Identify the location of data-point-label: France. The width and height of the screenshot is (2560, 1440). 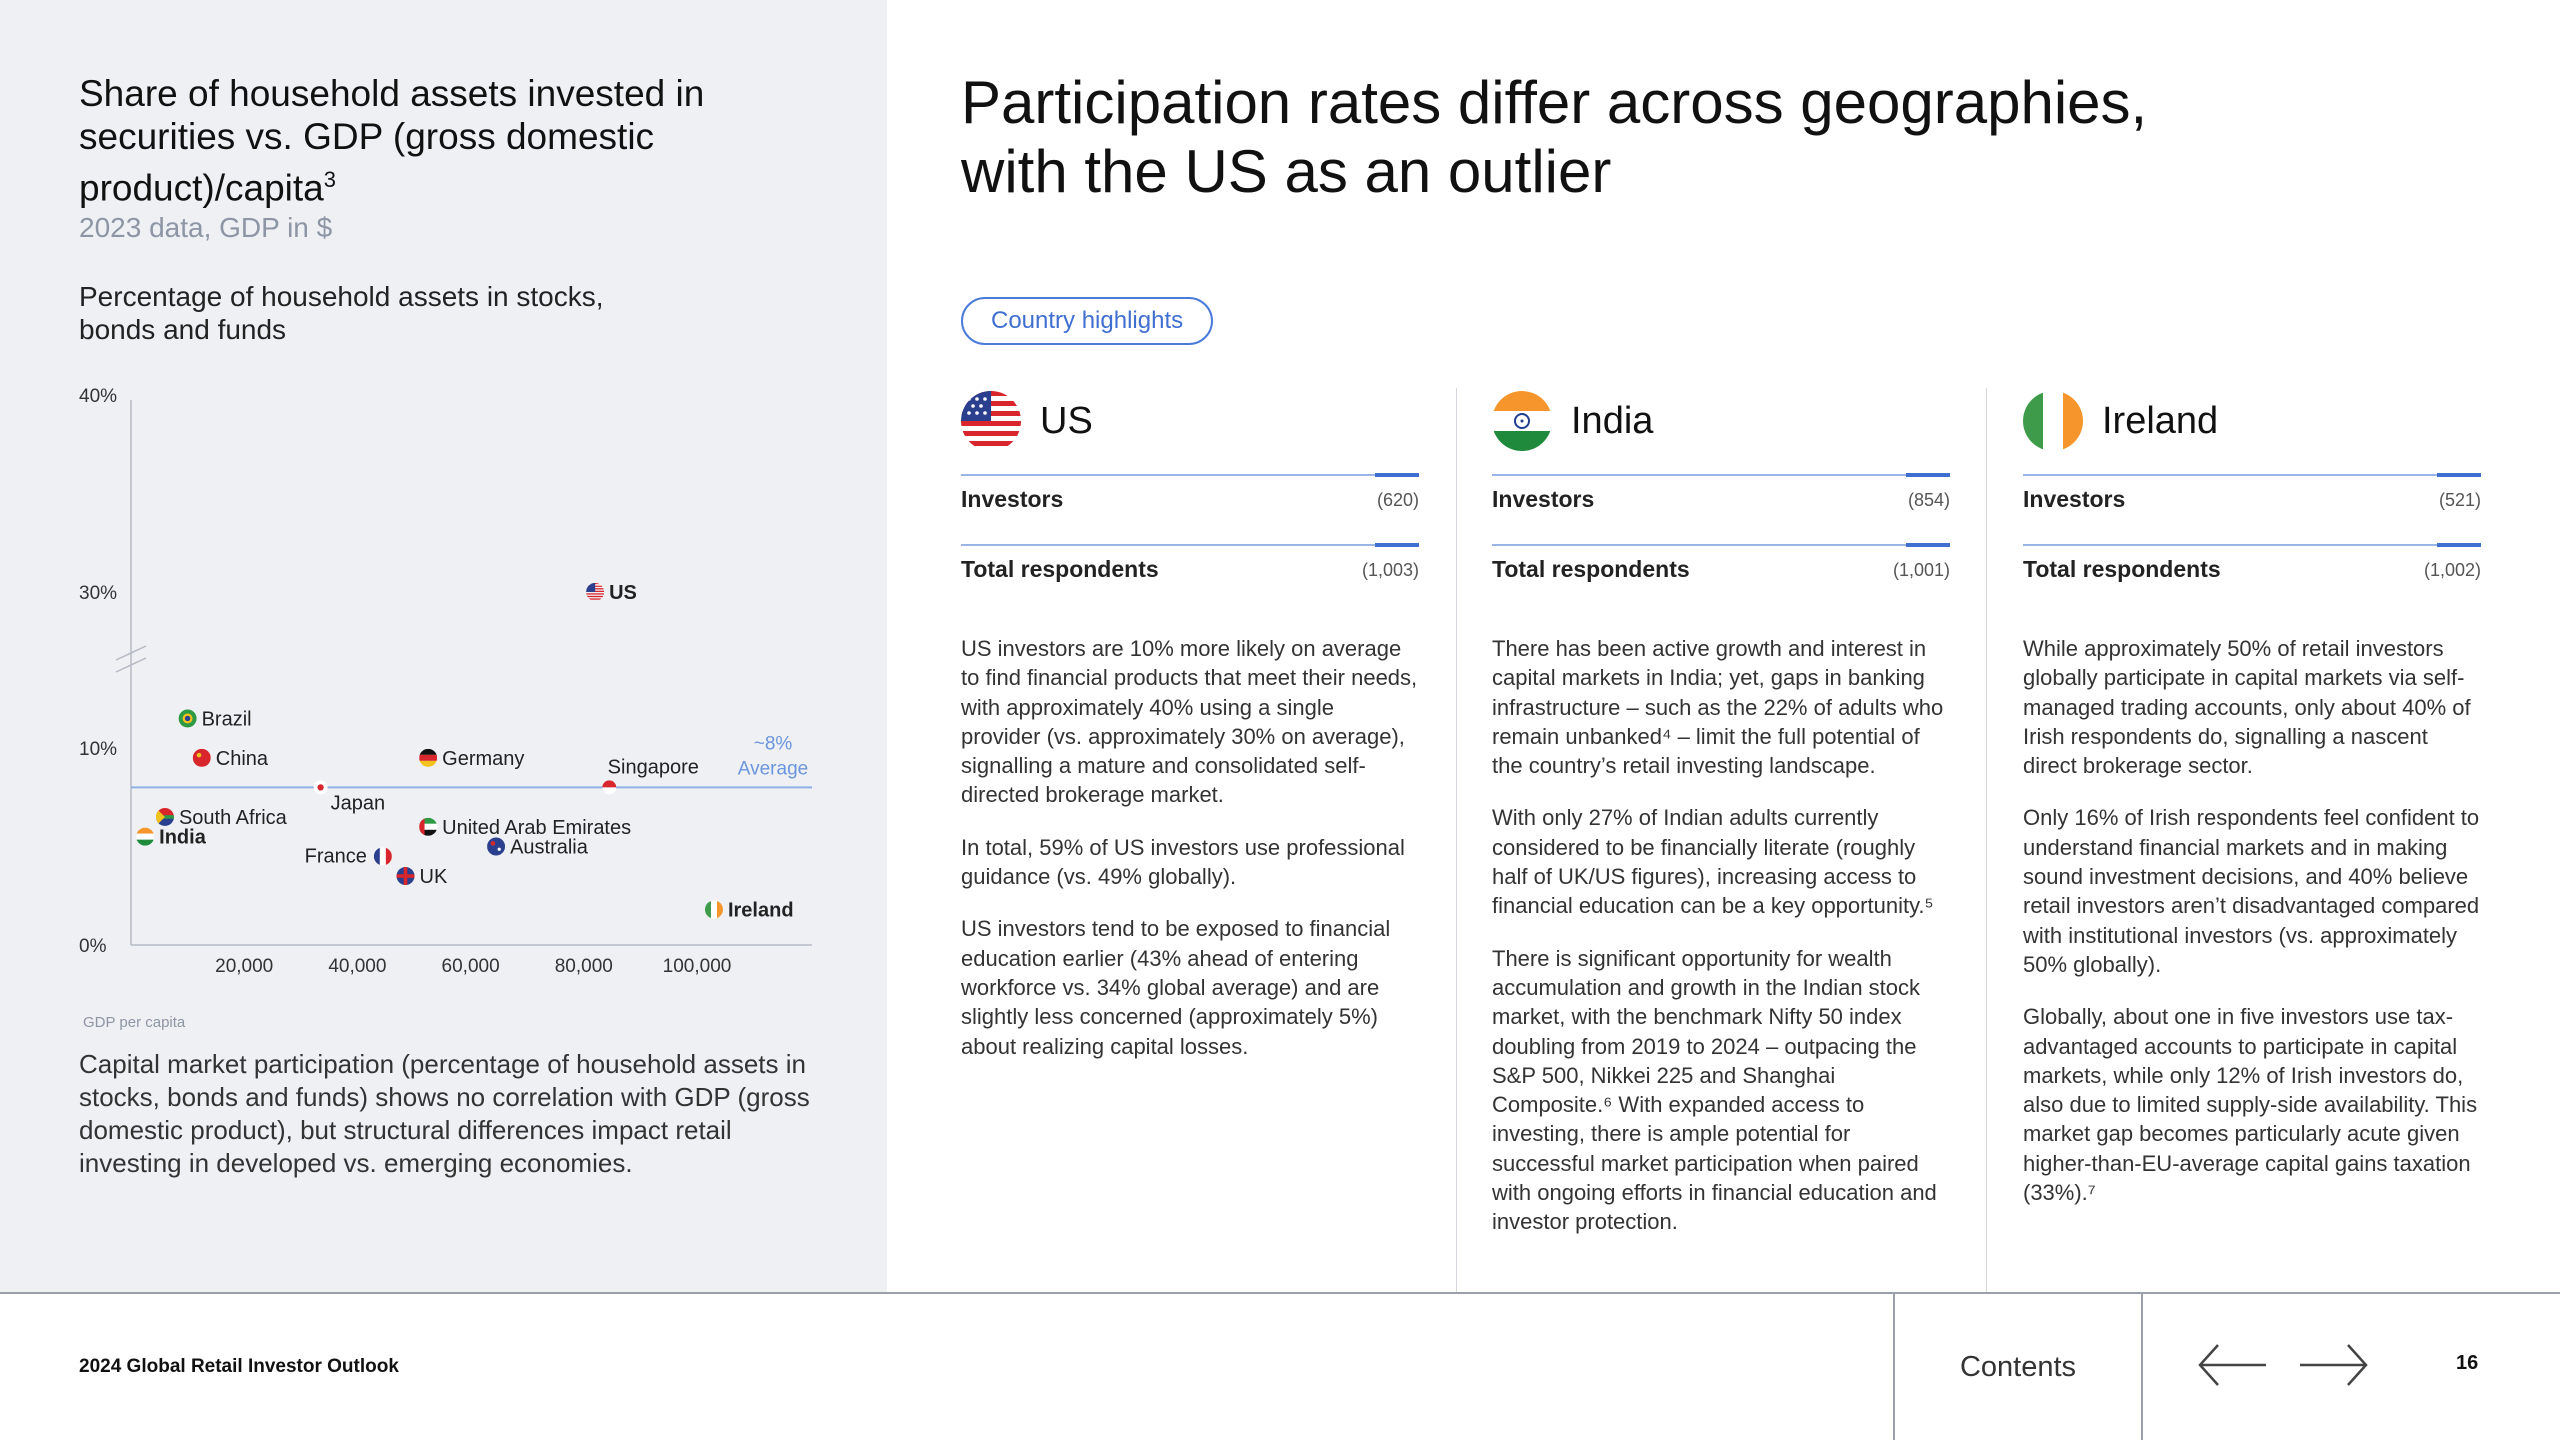
(336, 856).